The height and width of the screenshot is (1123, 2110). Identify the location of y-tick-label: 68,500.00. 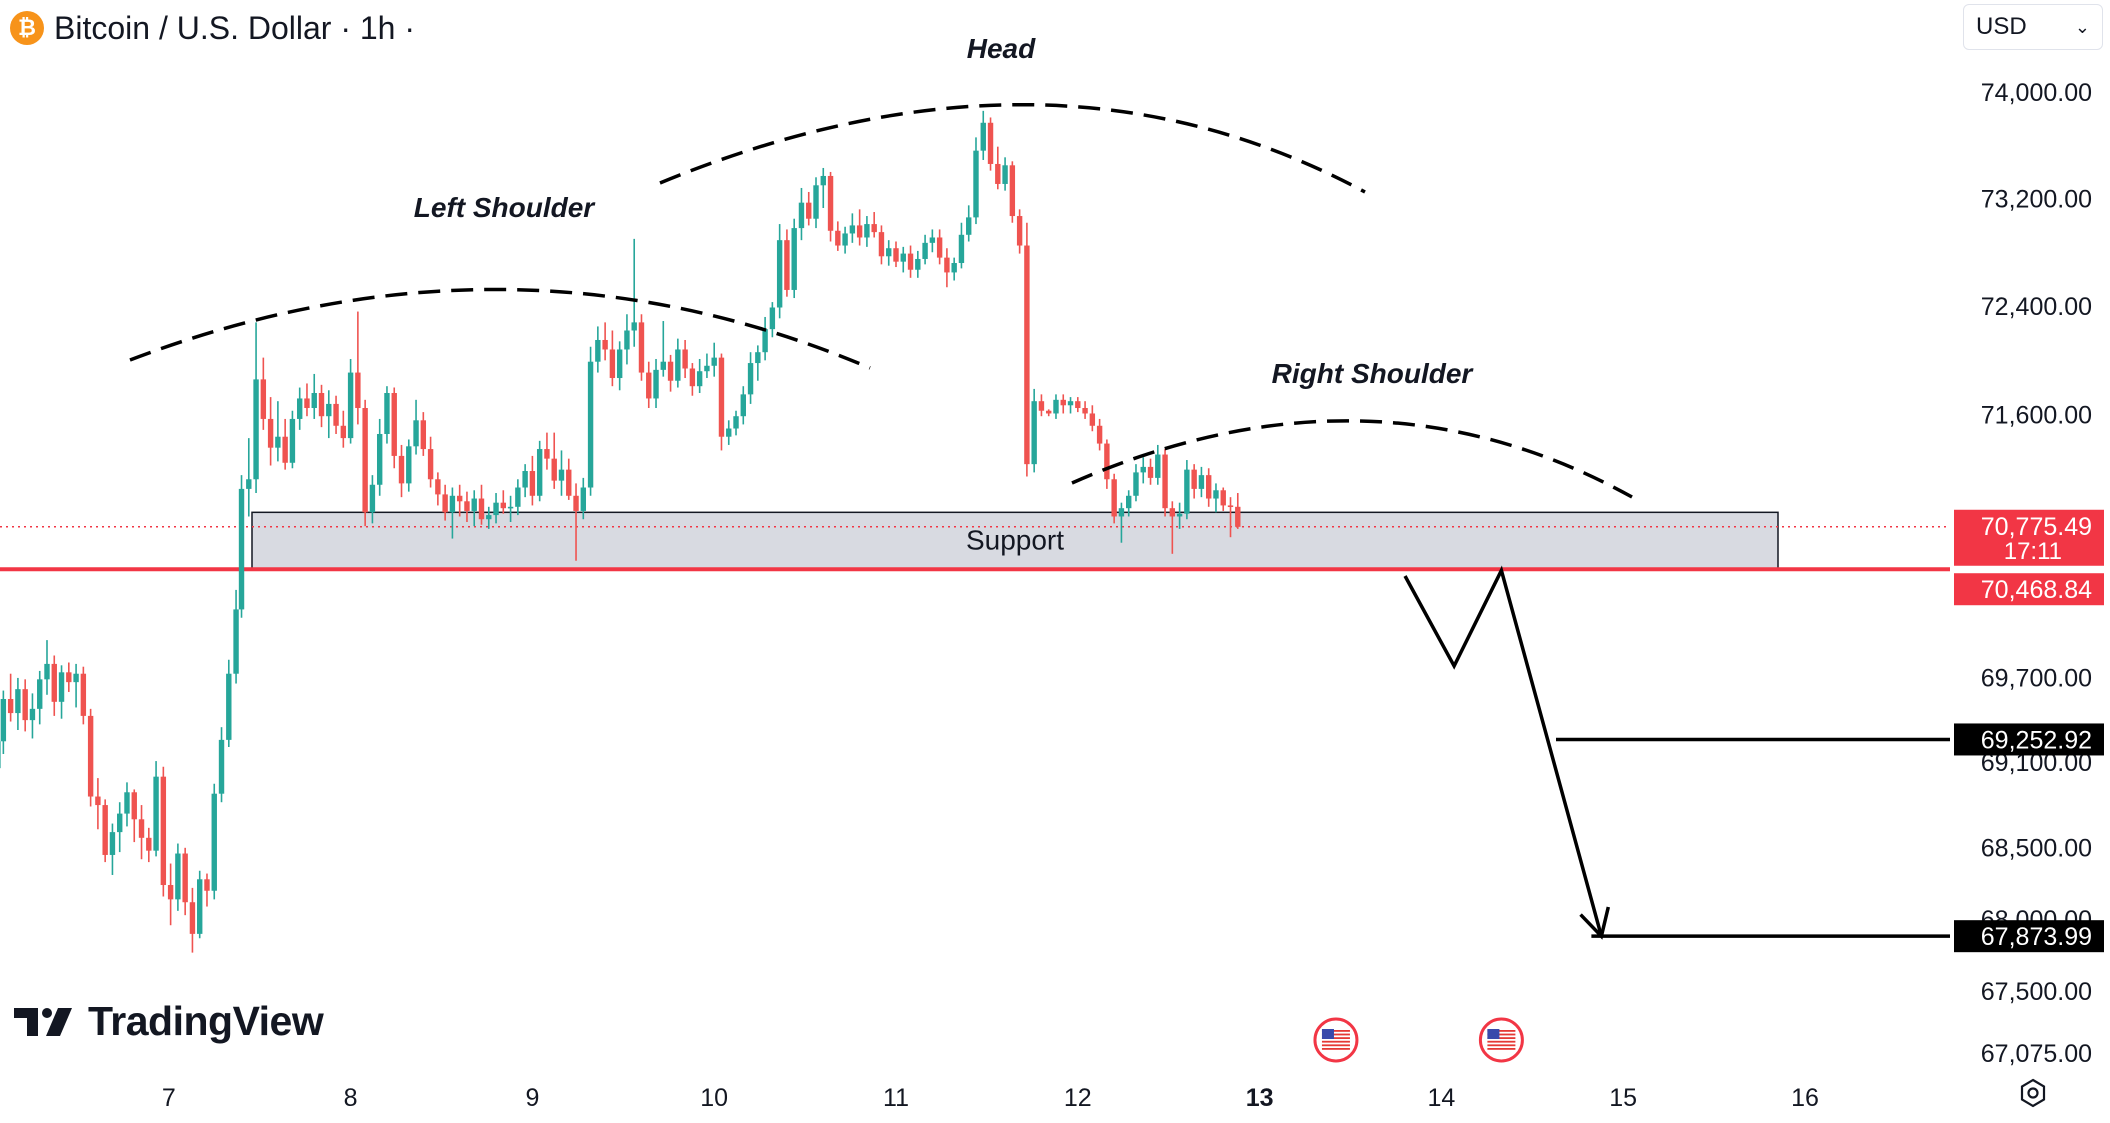
(2036, 848).